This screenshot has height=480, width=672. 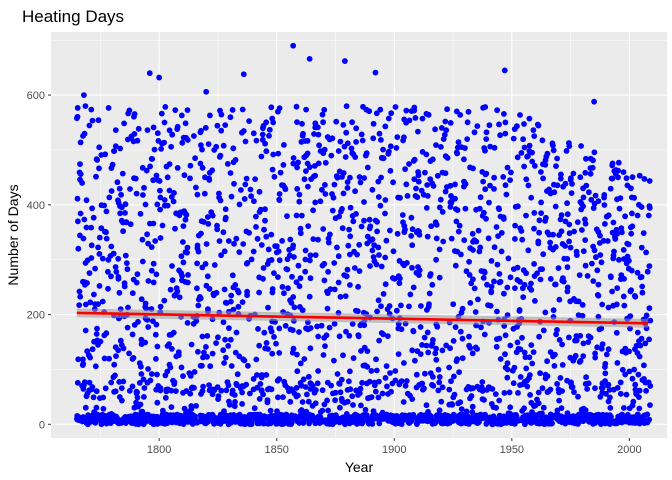 I want to click on x-tick-label: 1950, so click(x=512, y=450).